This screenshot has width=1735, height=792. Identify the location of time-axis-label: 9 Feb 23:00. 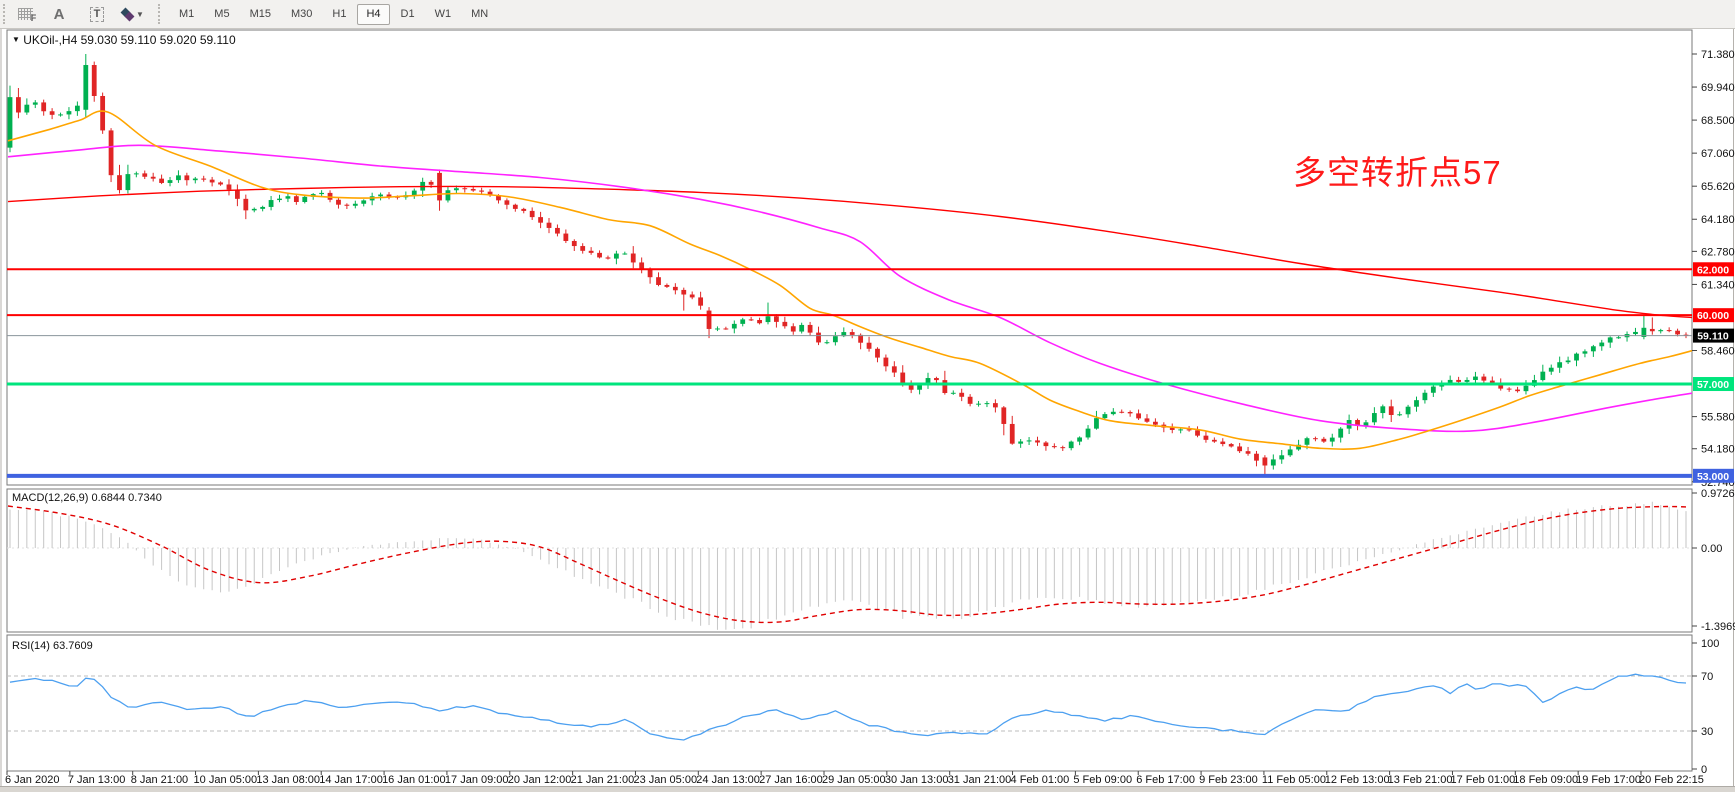
(1228, 780).